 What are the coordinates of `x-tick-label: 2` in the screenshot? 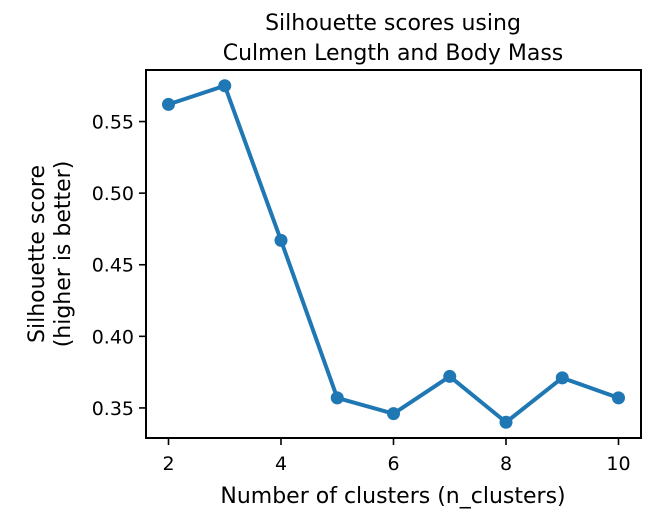 It's located at (168, 464).